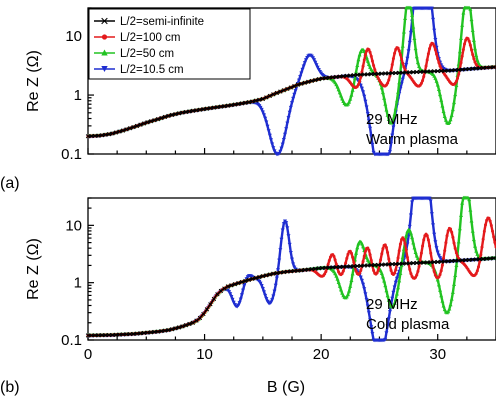 The height and width of the screenshot is (407, 496). I want to click on panel-label: (b), so click(10, 387).